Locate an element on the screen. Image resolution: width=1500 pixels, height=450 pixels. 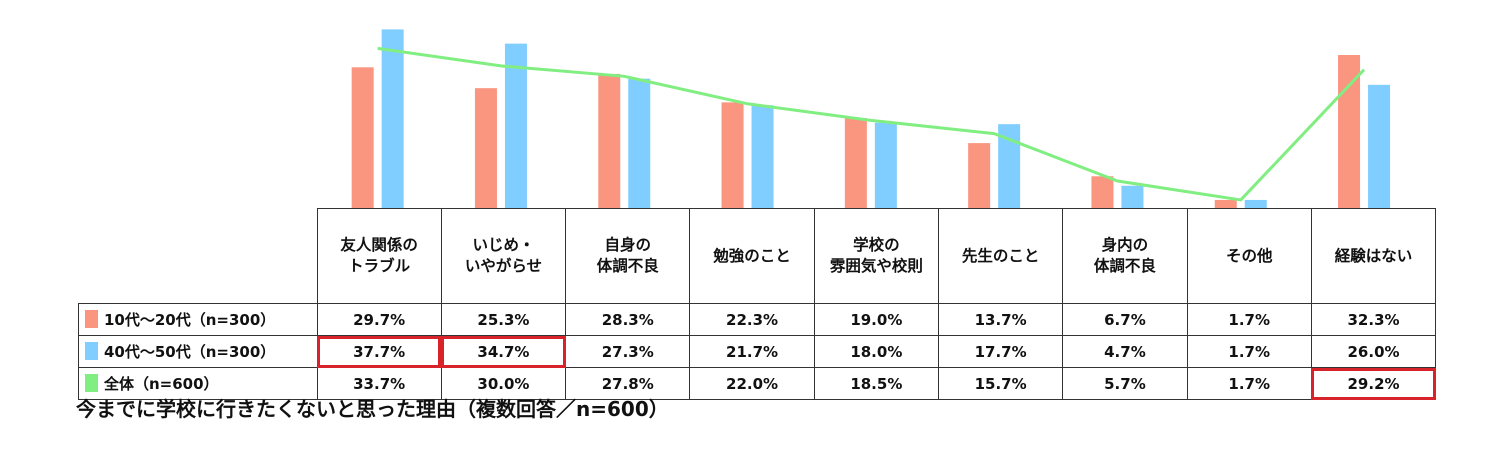
legend-entry-2: 40代～50代（n=300） is located at coordinates (198, 351).